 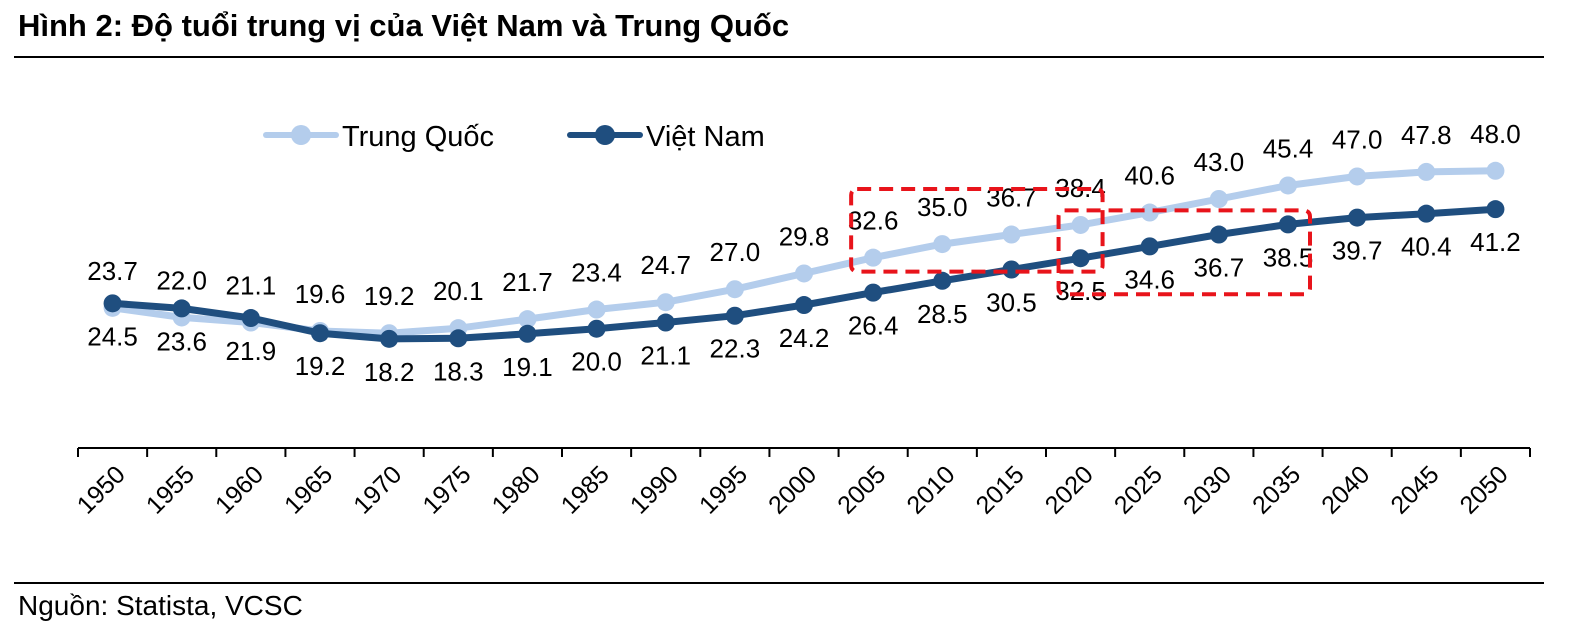 I want to click on x-tick-label: 1960, so click(x=239, y=489).